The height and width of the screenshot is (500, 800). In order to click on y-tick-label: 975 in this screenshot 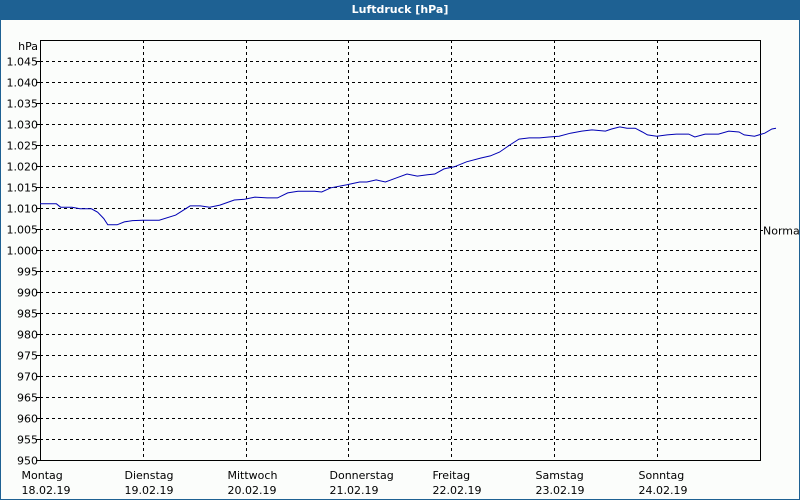, I will do `click(27, 356)`.